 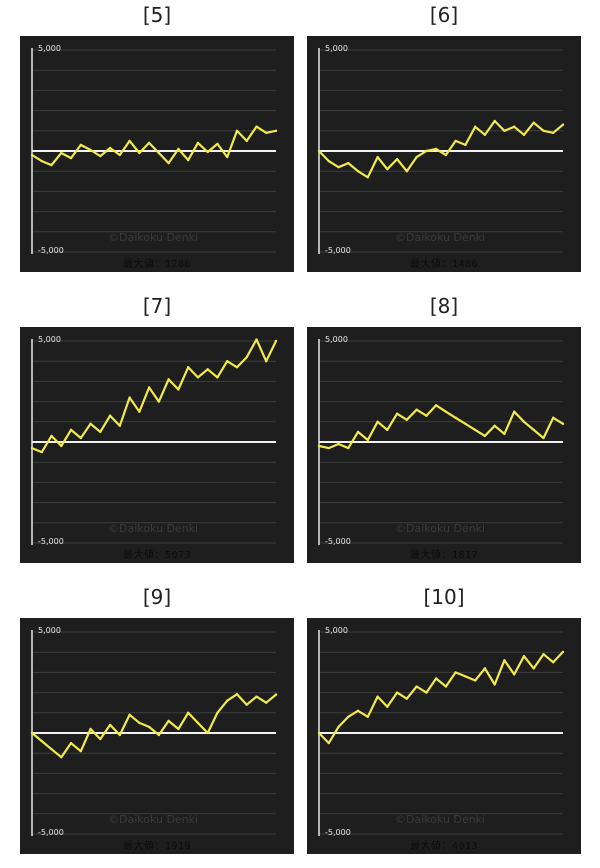 I want to click on chart-panel: 5,000 -5,000 ©Daikoku Denki 最大値：5073, so click(x=157, y=445).